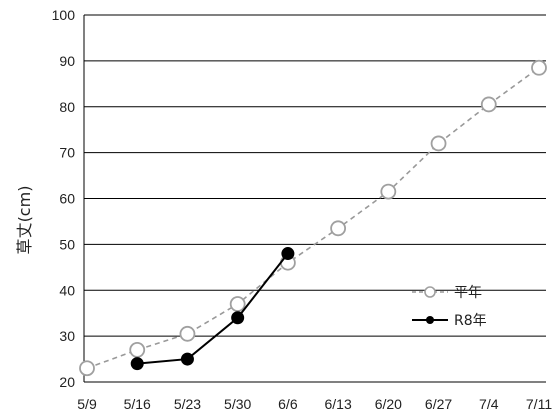  Describe the element at coordinates (449, 307) in the screenshot. I see `legend: 平年 R8年` at that location.